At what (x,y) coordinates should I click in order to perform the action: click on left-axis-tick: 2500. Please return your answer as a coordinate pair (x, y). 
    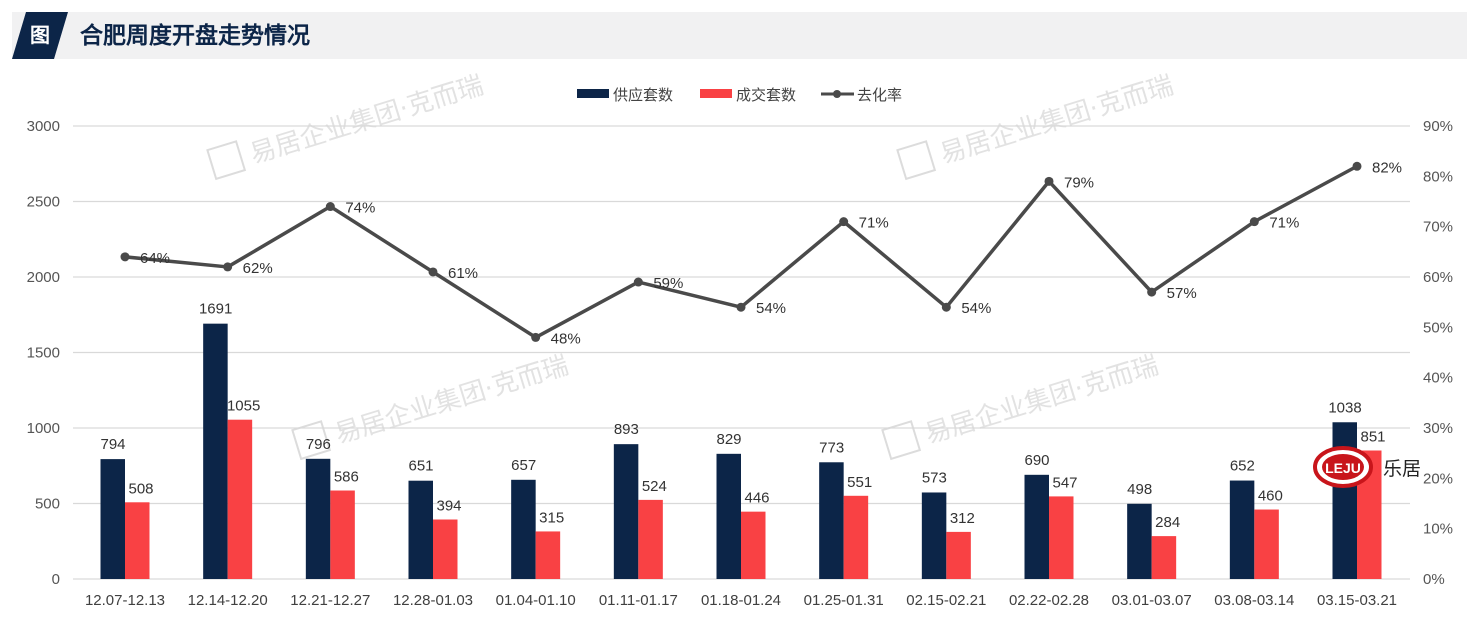
    Looking at the image, I should click on (43, 202).